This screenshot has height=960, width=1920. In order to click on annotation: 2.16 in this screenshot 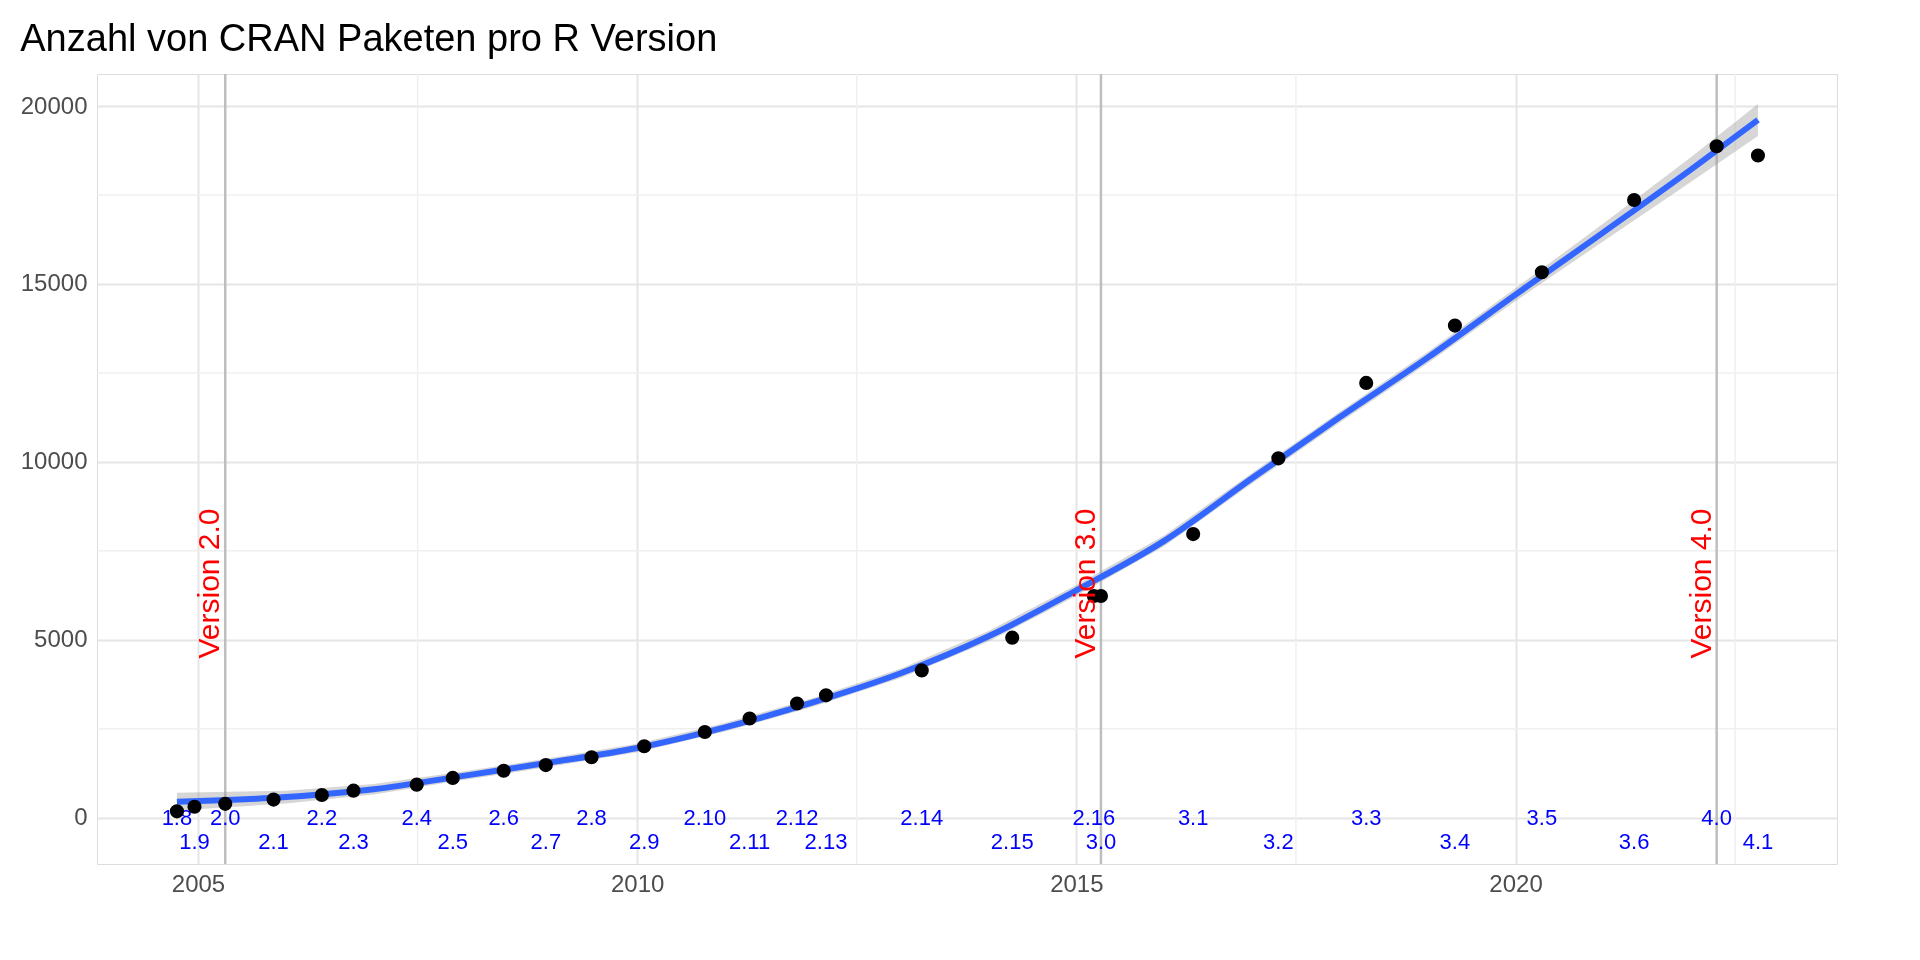, I will do `click(1094, 817)`.